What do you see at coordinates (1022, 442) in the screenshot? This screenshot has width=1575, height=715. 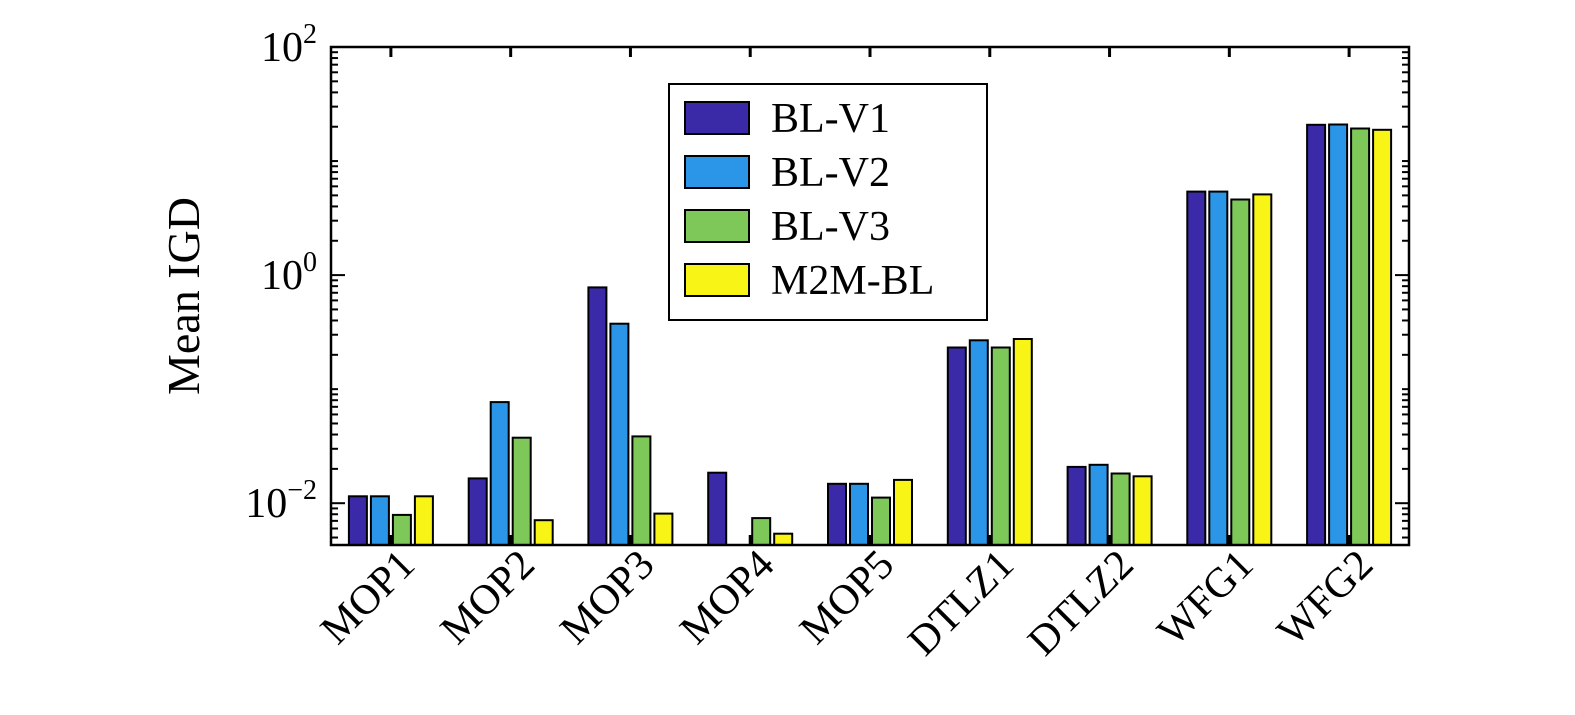 I see `bar-dtlz1-m2m-bl` at bounding box center [1022, 442].